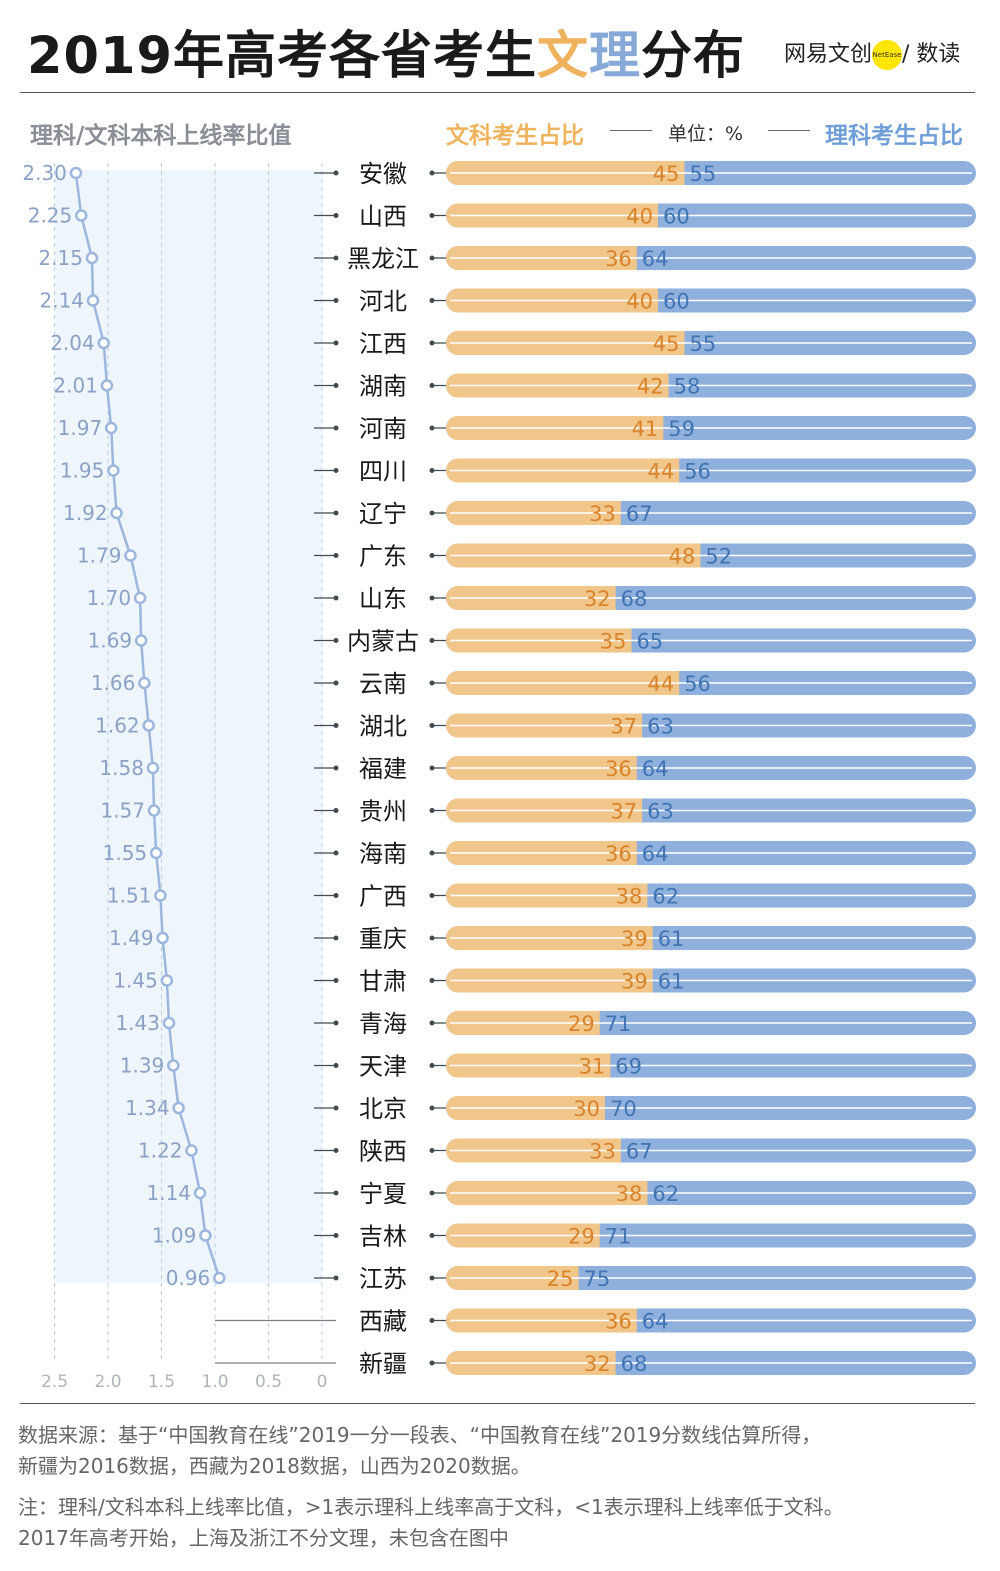 This screenshot has width=1000, height=1571. Describe the element at coordinates (147, 1108) in the screenshot. I see `ratio-label: 1.34` at that location.